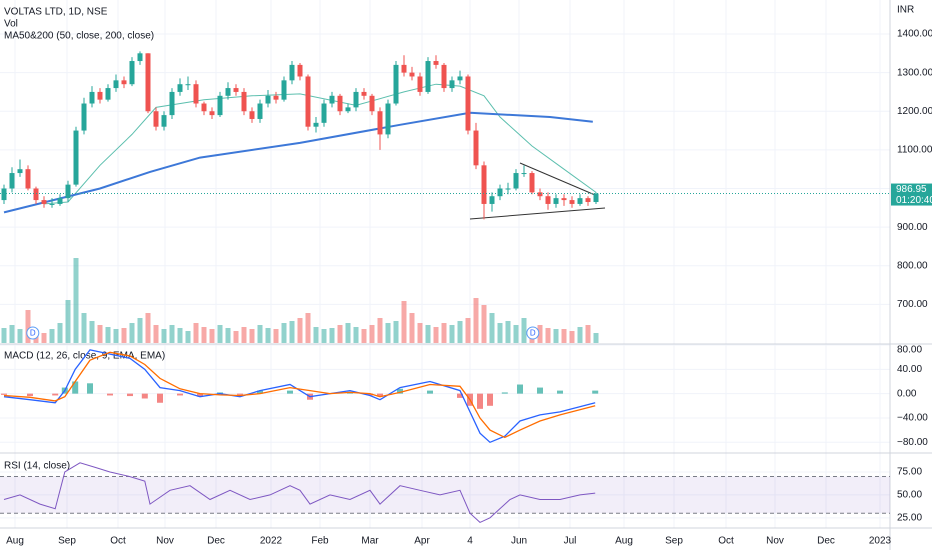 The width and height of the screenshot is (932, 550). Describe the element at coordinates (557, 179) in the screenshot. I see `trendline` at that location.